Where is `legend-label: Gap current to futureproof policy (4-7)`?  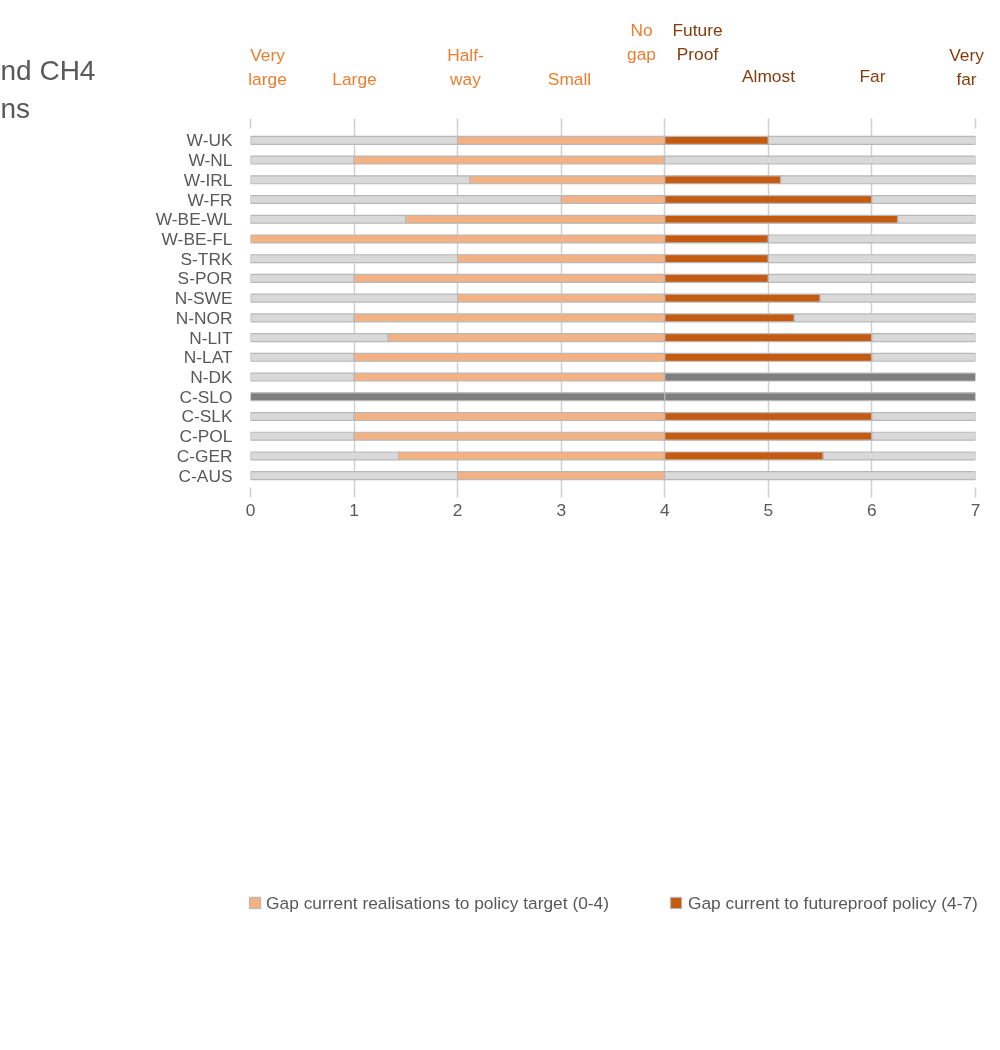
legend-label: Gap current to futureproof policy (4-7) is located at coordinates (832, 903).